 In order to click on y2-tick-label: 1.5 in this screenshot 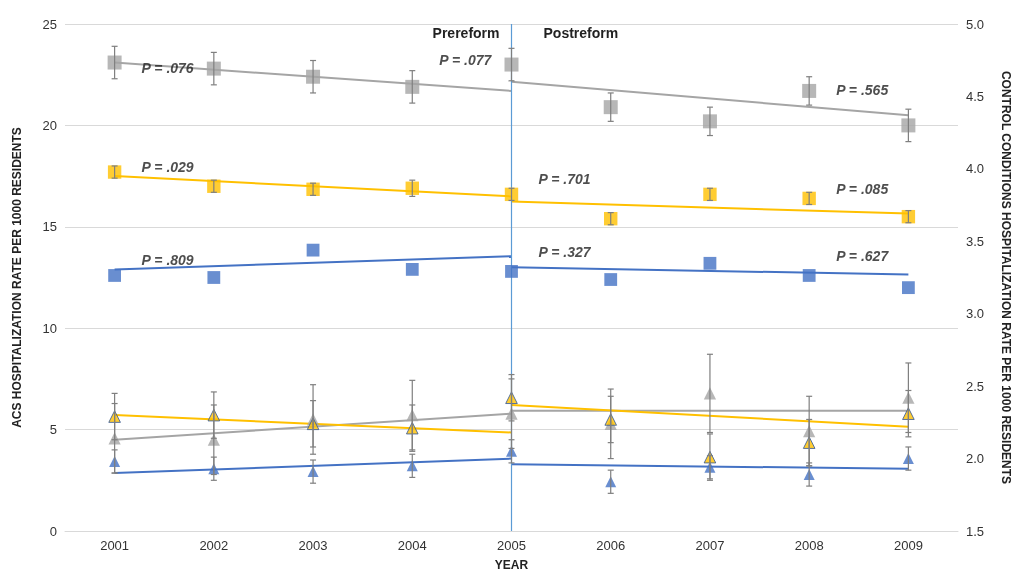, I will do `click(975, 531)`.